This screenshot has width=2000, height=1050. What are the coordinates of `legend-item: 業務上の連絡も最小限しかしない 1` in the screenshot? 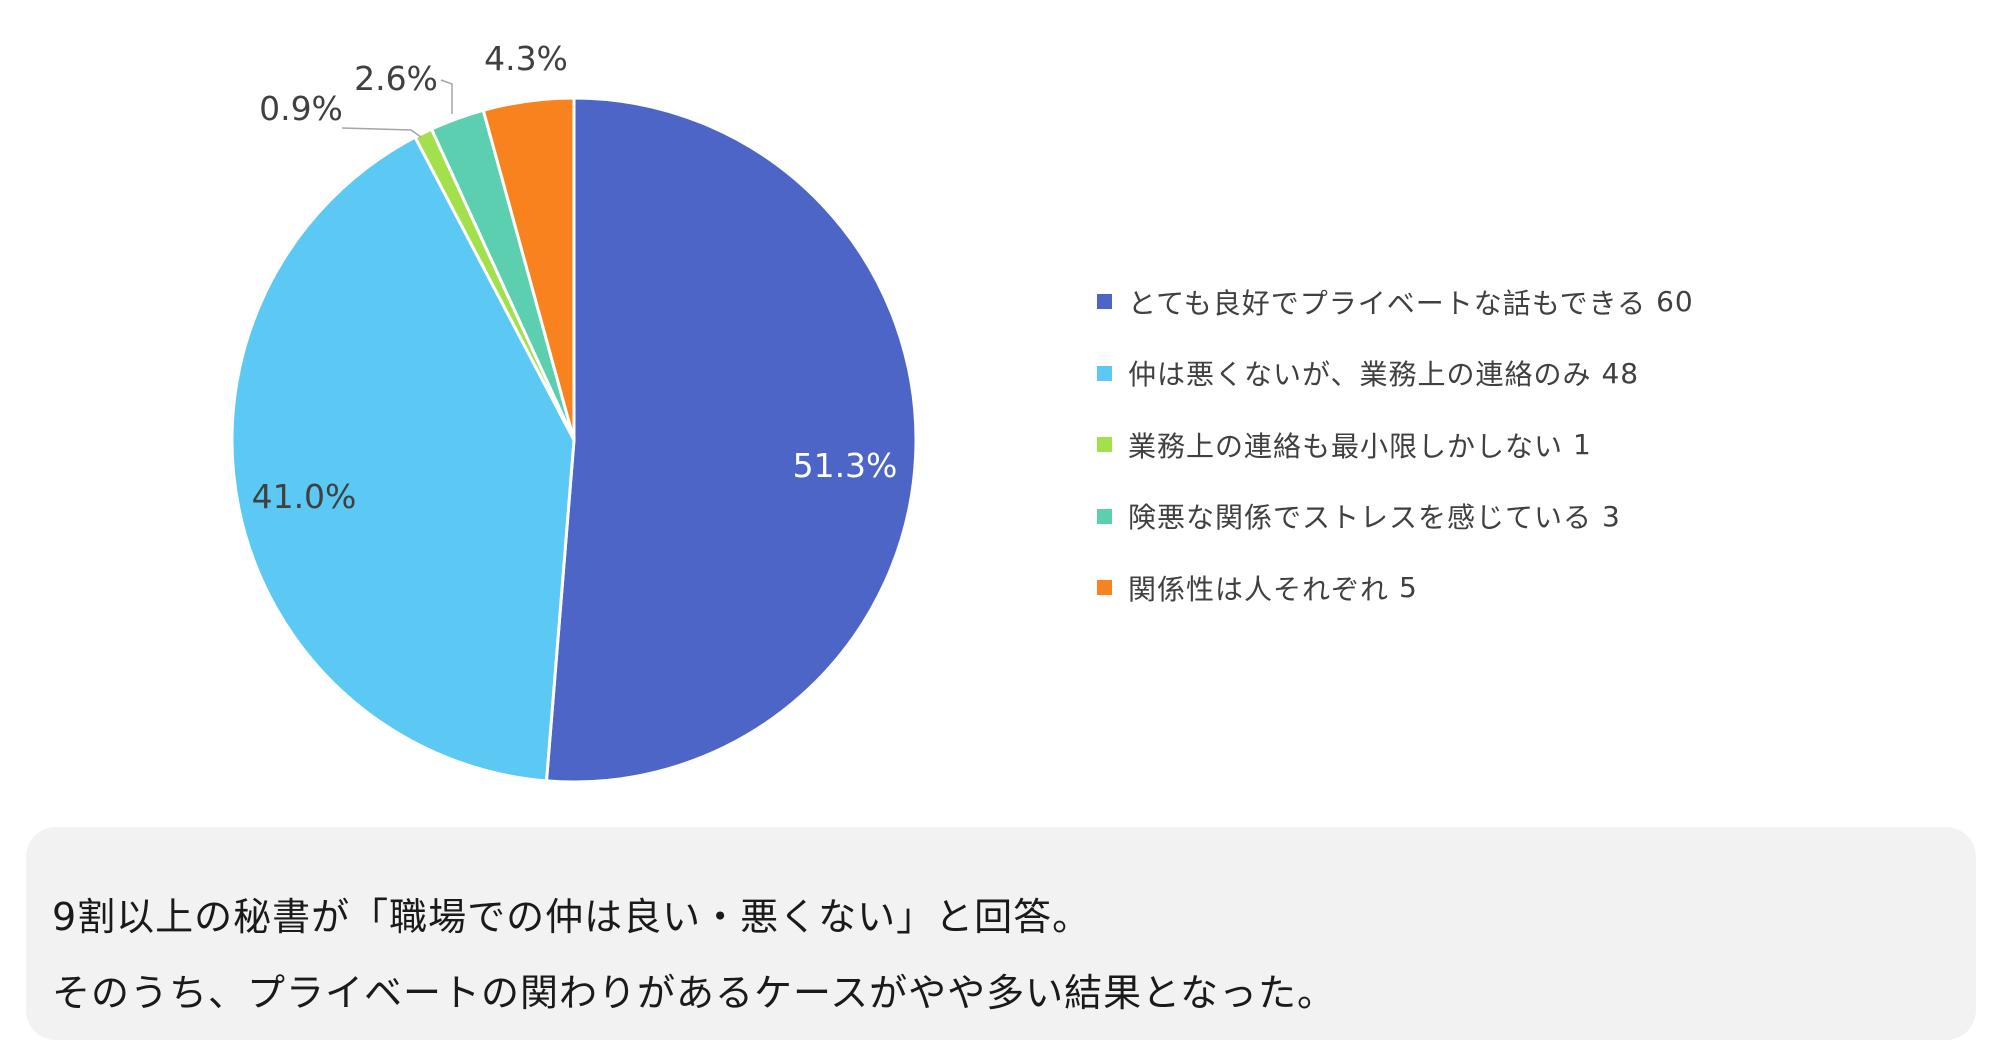 It's located at (1537, 445).